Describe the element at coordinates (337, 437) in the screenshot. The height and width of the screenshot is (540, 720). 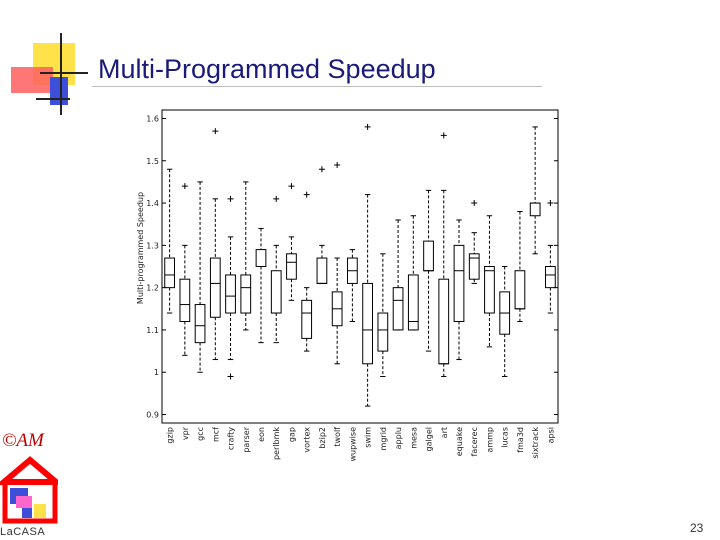
I see `x-tick-label-twolf: twolf` at that location.